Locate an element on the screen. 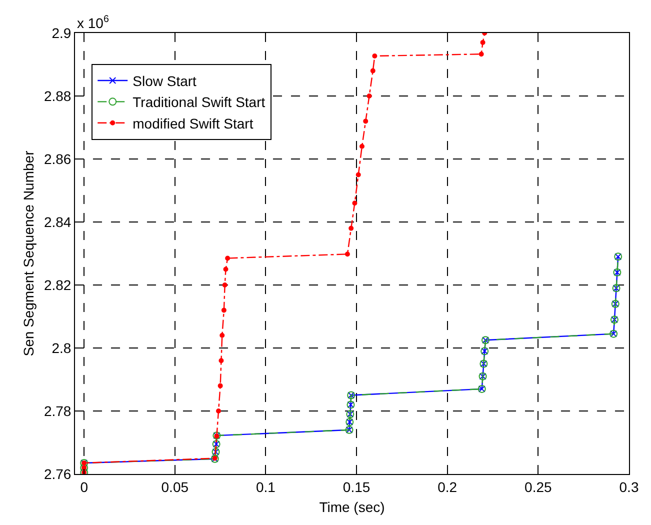 Image resolution: width=651 pixels, height=525 pixels. x-tick-label: 0 is located at coordinates (84, 486).